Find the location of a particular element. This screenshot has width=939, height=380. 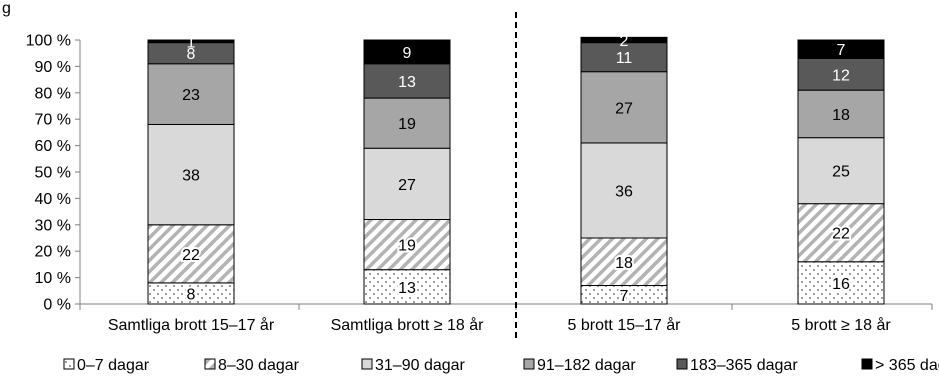

legend-label: 91–182 dagar is located at coordinates (586, 365).